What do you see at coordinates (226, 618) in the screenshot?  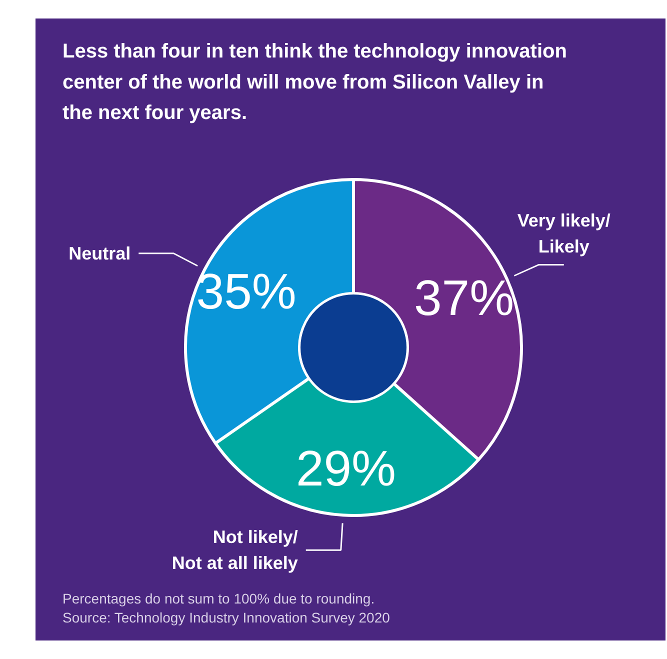 I see `source-note: Source: Technology Industry Innovation Survey 2020` at bounding box center [226, 618].